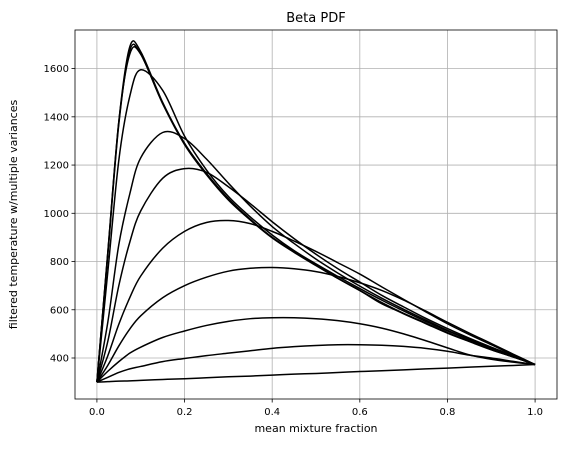 Image resolution: width=580 pixels, height=453 pixels. Describe the element at coordinates (59, 359) in the screenshot. I see `y-tick-label: 400` at that location.